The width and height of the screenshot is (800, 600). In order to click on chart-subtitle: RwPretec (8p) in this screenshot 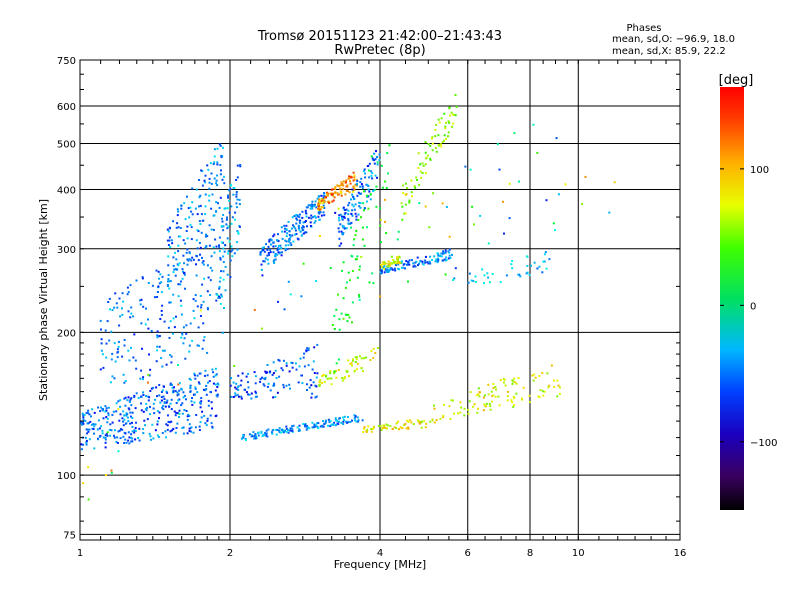, I will do `click(379, 50)`.